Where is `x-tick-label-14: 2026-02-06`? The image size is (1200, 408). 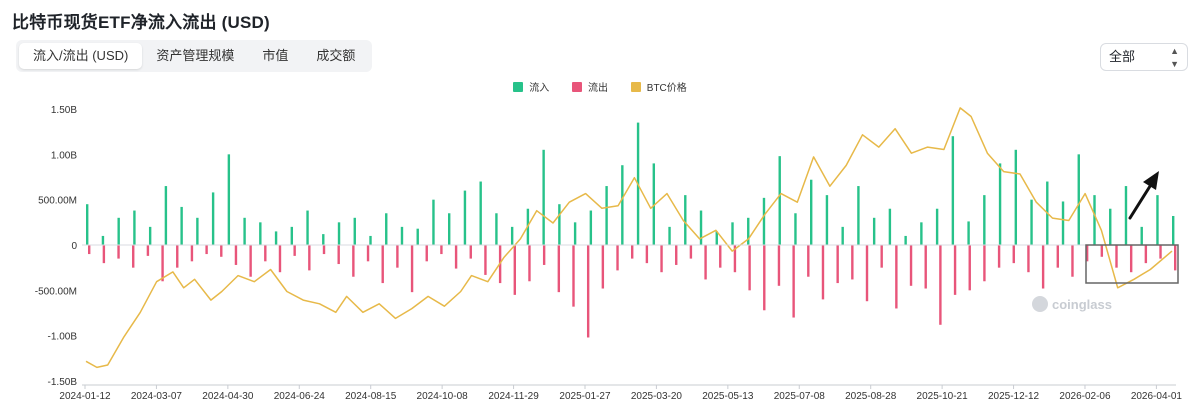
x-tick-label-14: 2026-02-06 is located at coordinates (1085, 396).